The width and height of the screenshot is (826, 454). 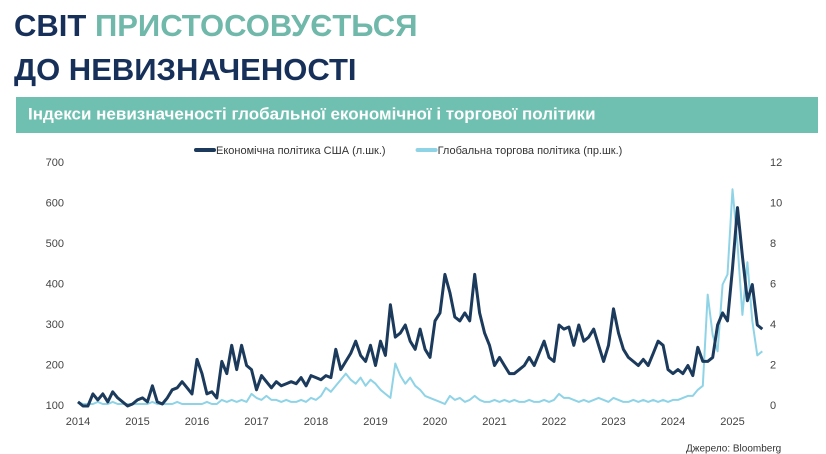 I want to click on y-tick-label: 600, so click(x=55, y=203).